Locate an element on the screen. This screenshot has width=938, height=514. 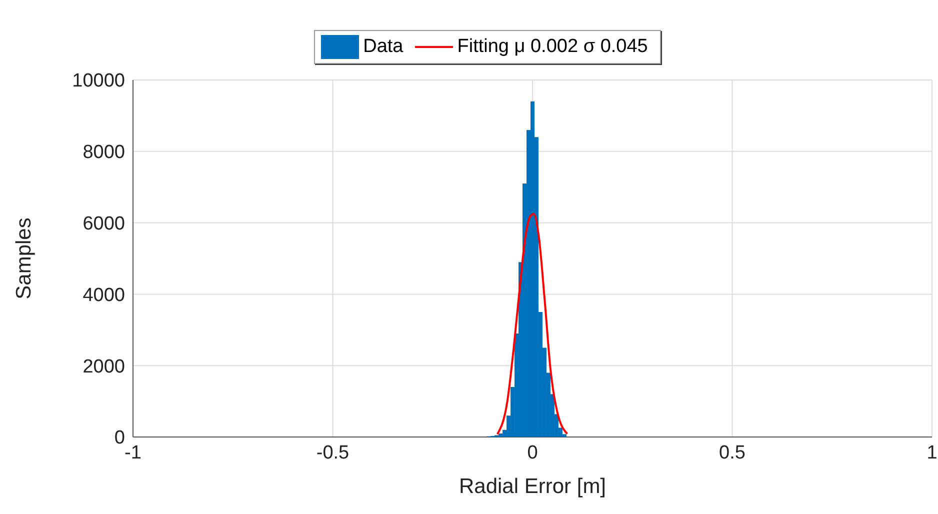
legend-label: Data is located at coordinates (383, 47).